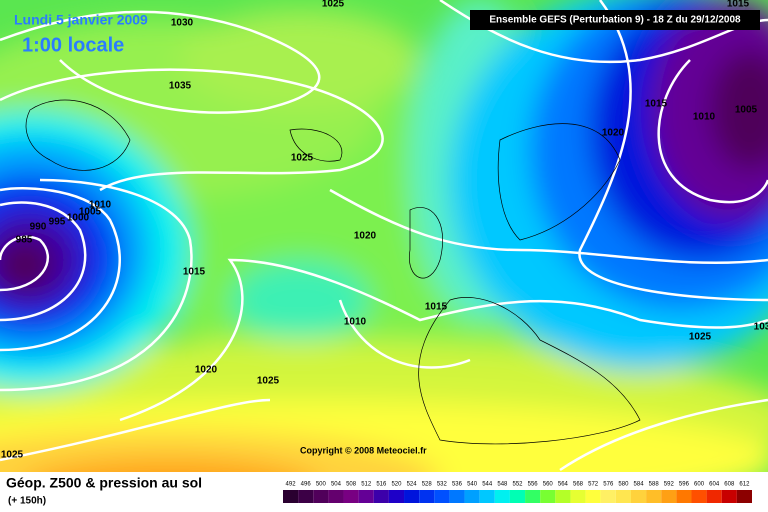  Describe the element at coordinates (744, 485) in the screenshot. I see `scale-label: 612` at that location.